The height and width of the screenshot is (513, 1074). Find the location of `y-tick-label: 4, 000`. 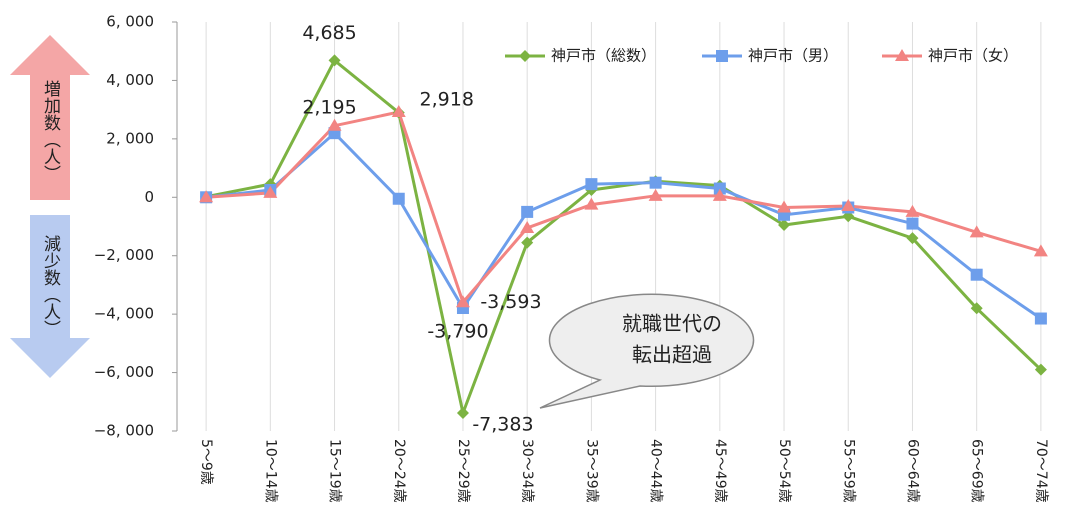

y-tick-label: 4, 000 is located at coordinates (130, 80).